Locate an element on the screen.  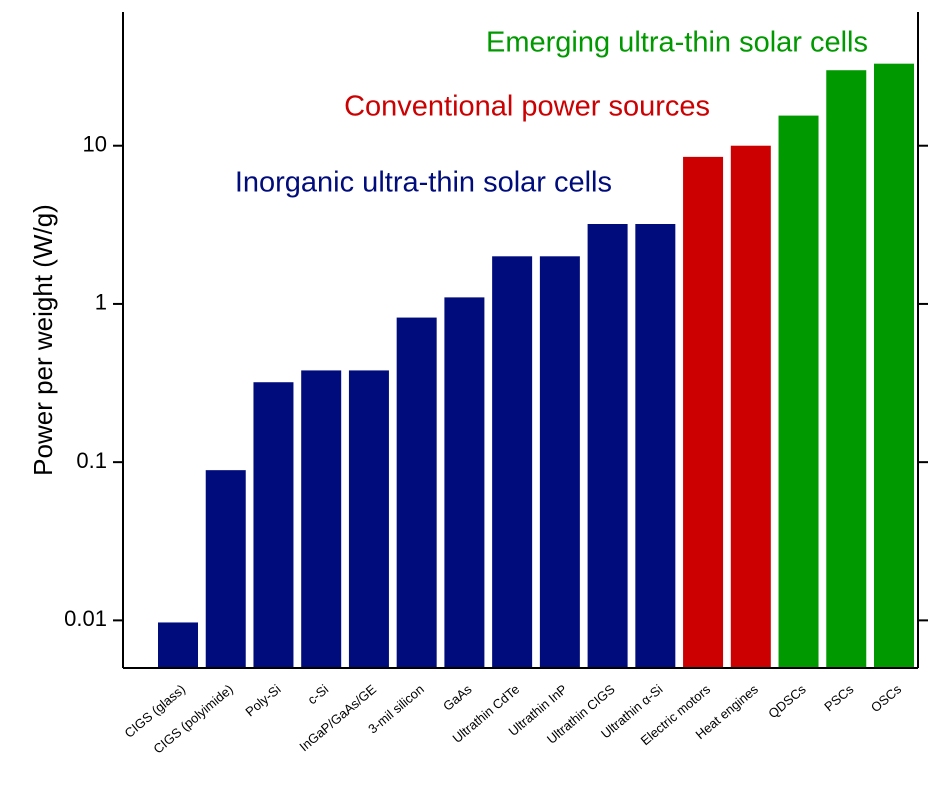
y-tick-label: 1 is located at coordinates (101, 302).